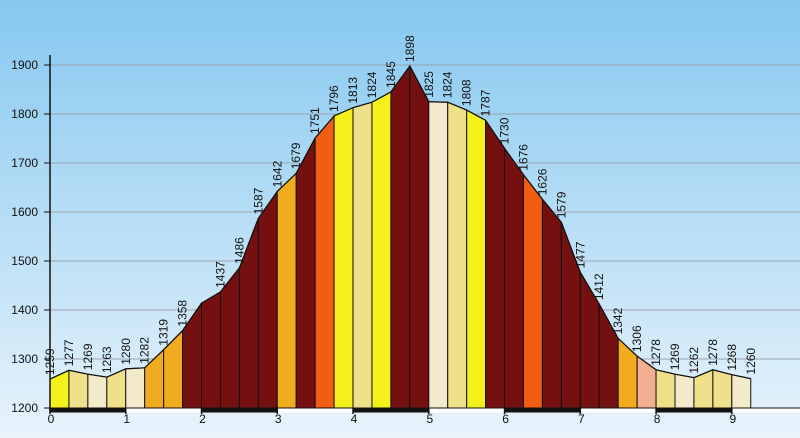  I want to click on elevation-label: 1358, so click(183, 313).